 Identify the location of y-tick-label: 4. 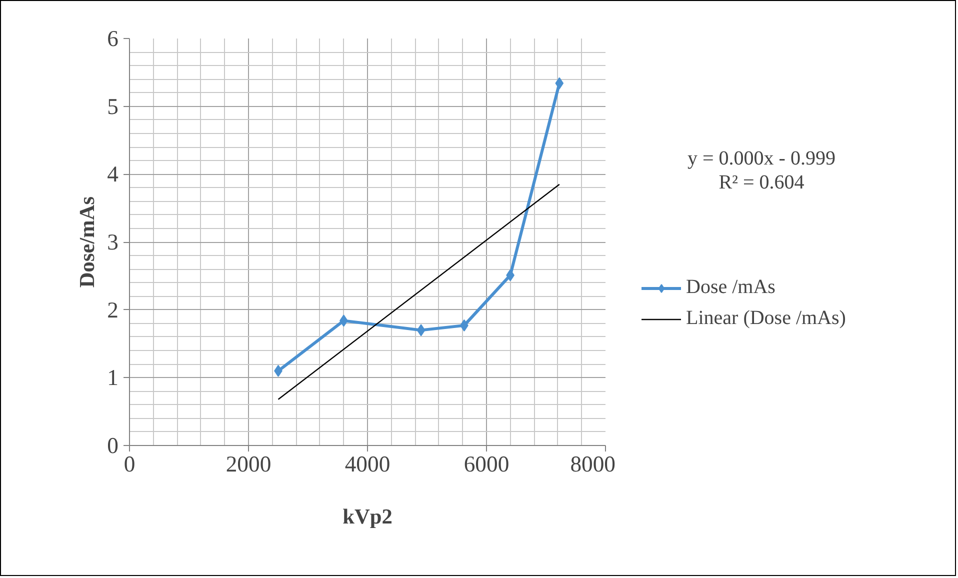
(112, 174).